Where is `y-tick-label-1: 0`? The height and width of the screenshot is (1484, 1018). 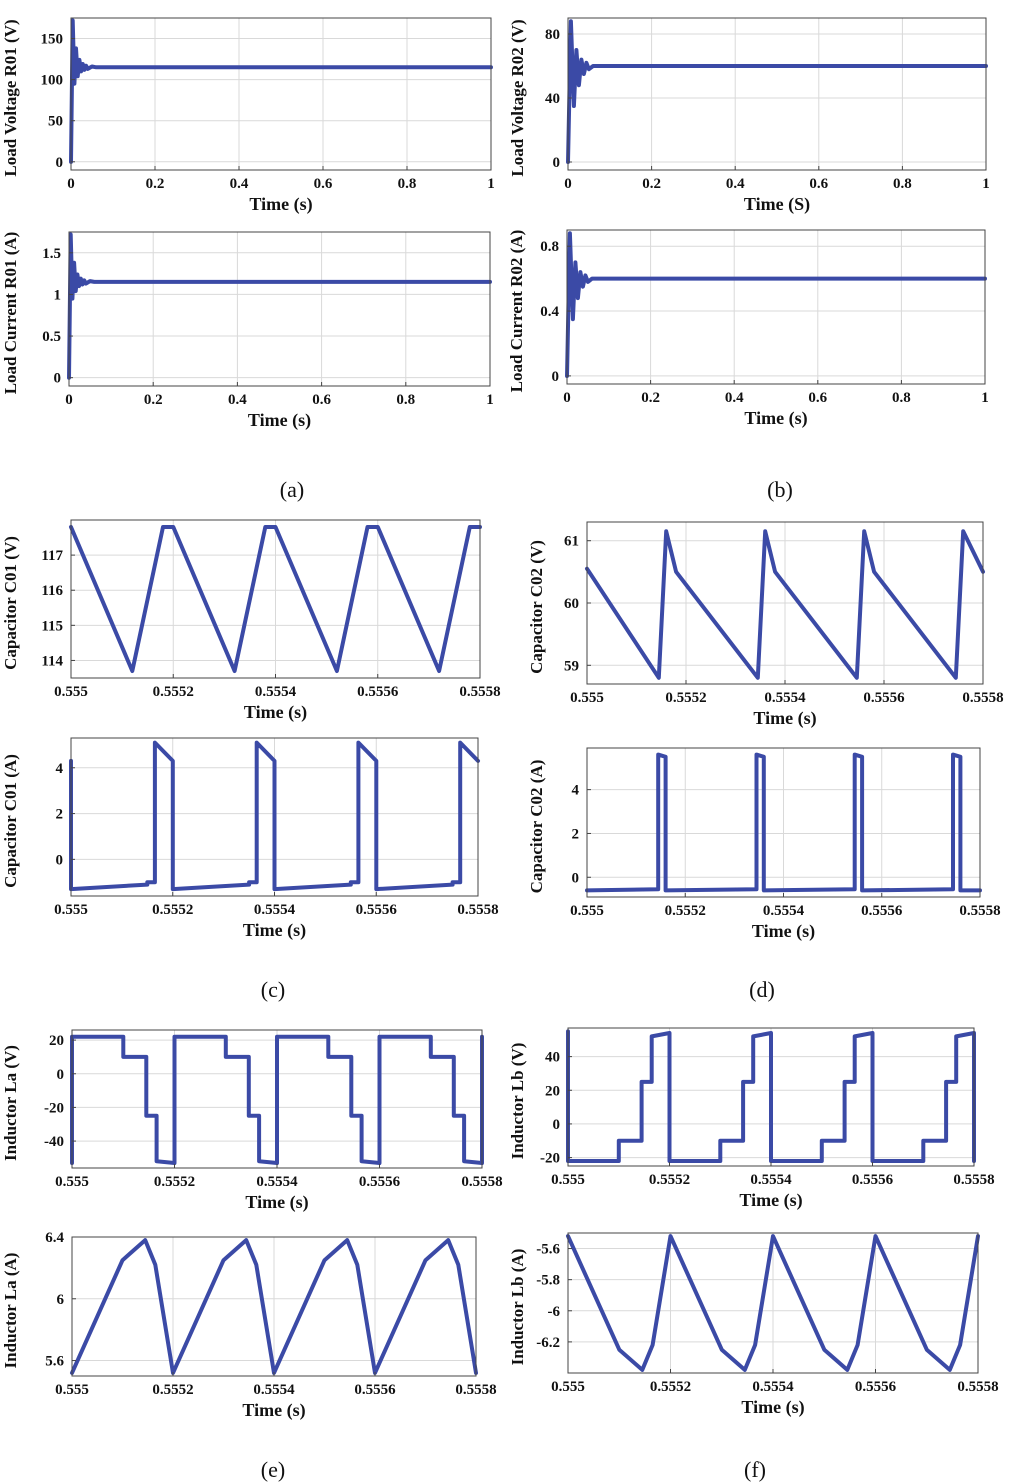
y-tick-label-1: 0 is located at coordinates (557, 1125).